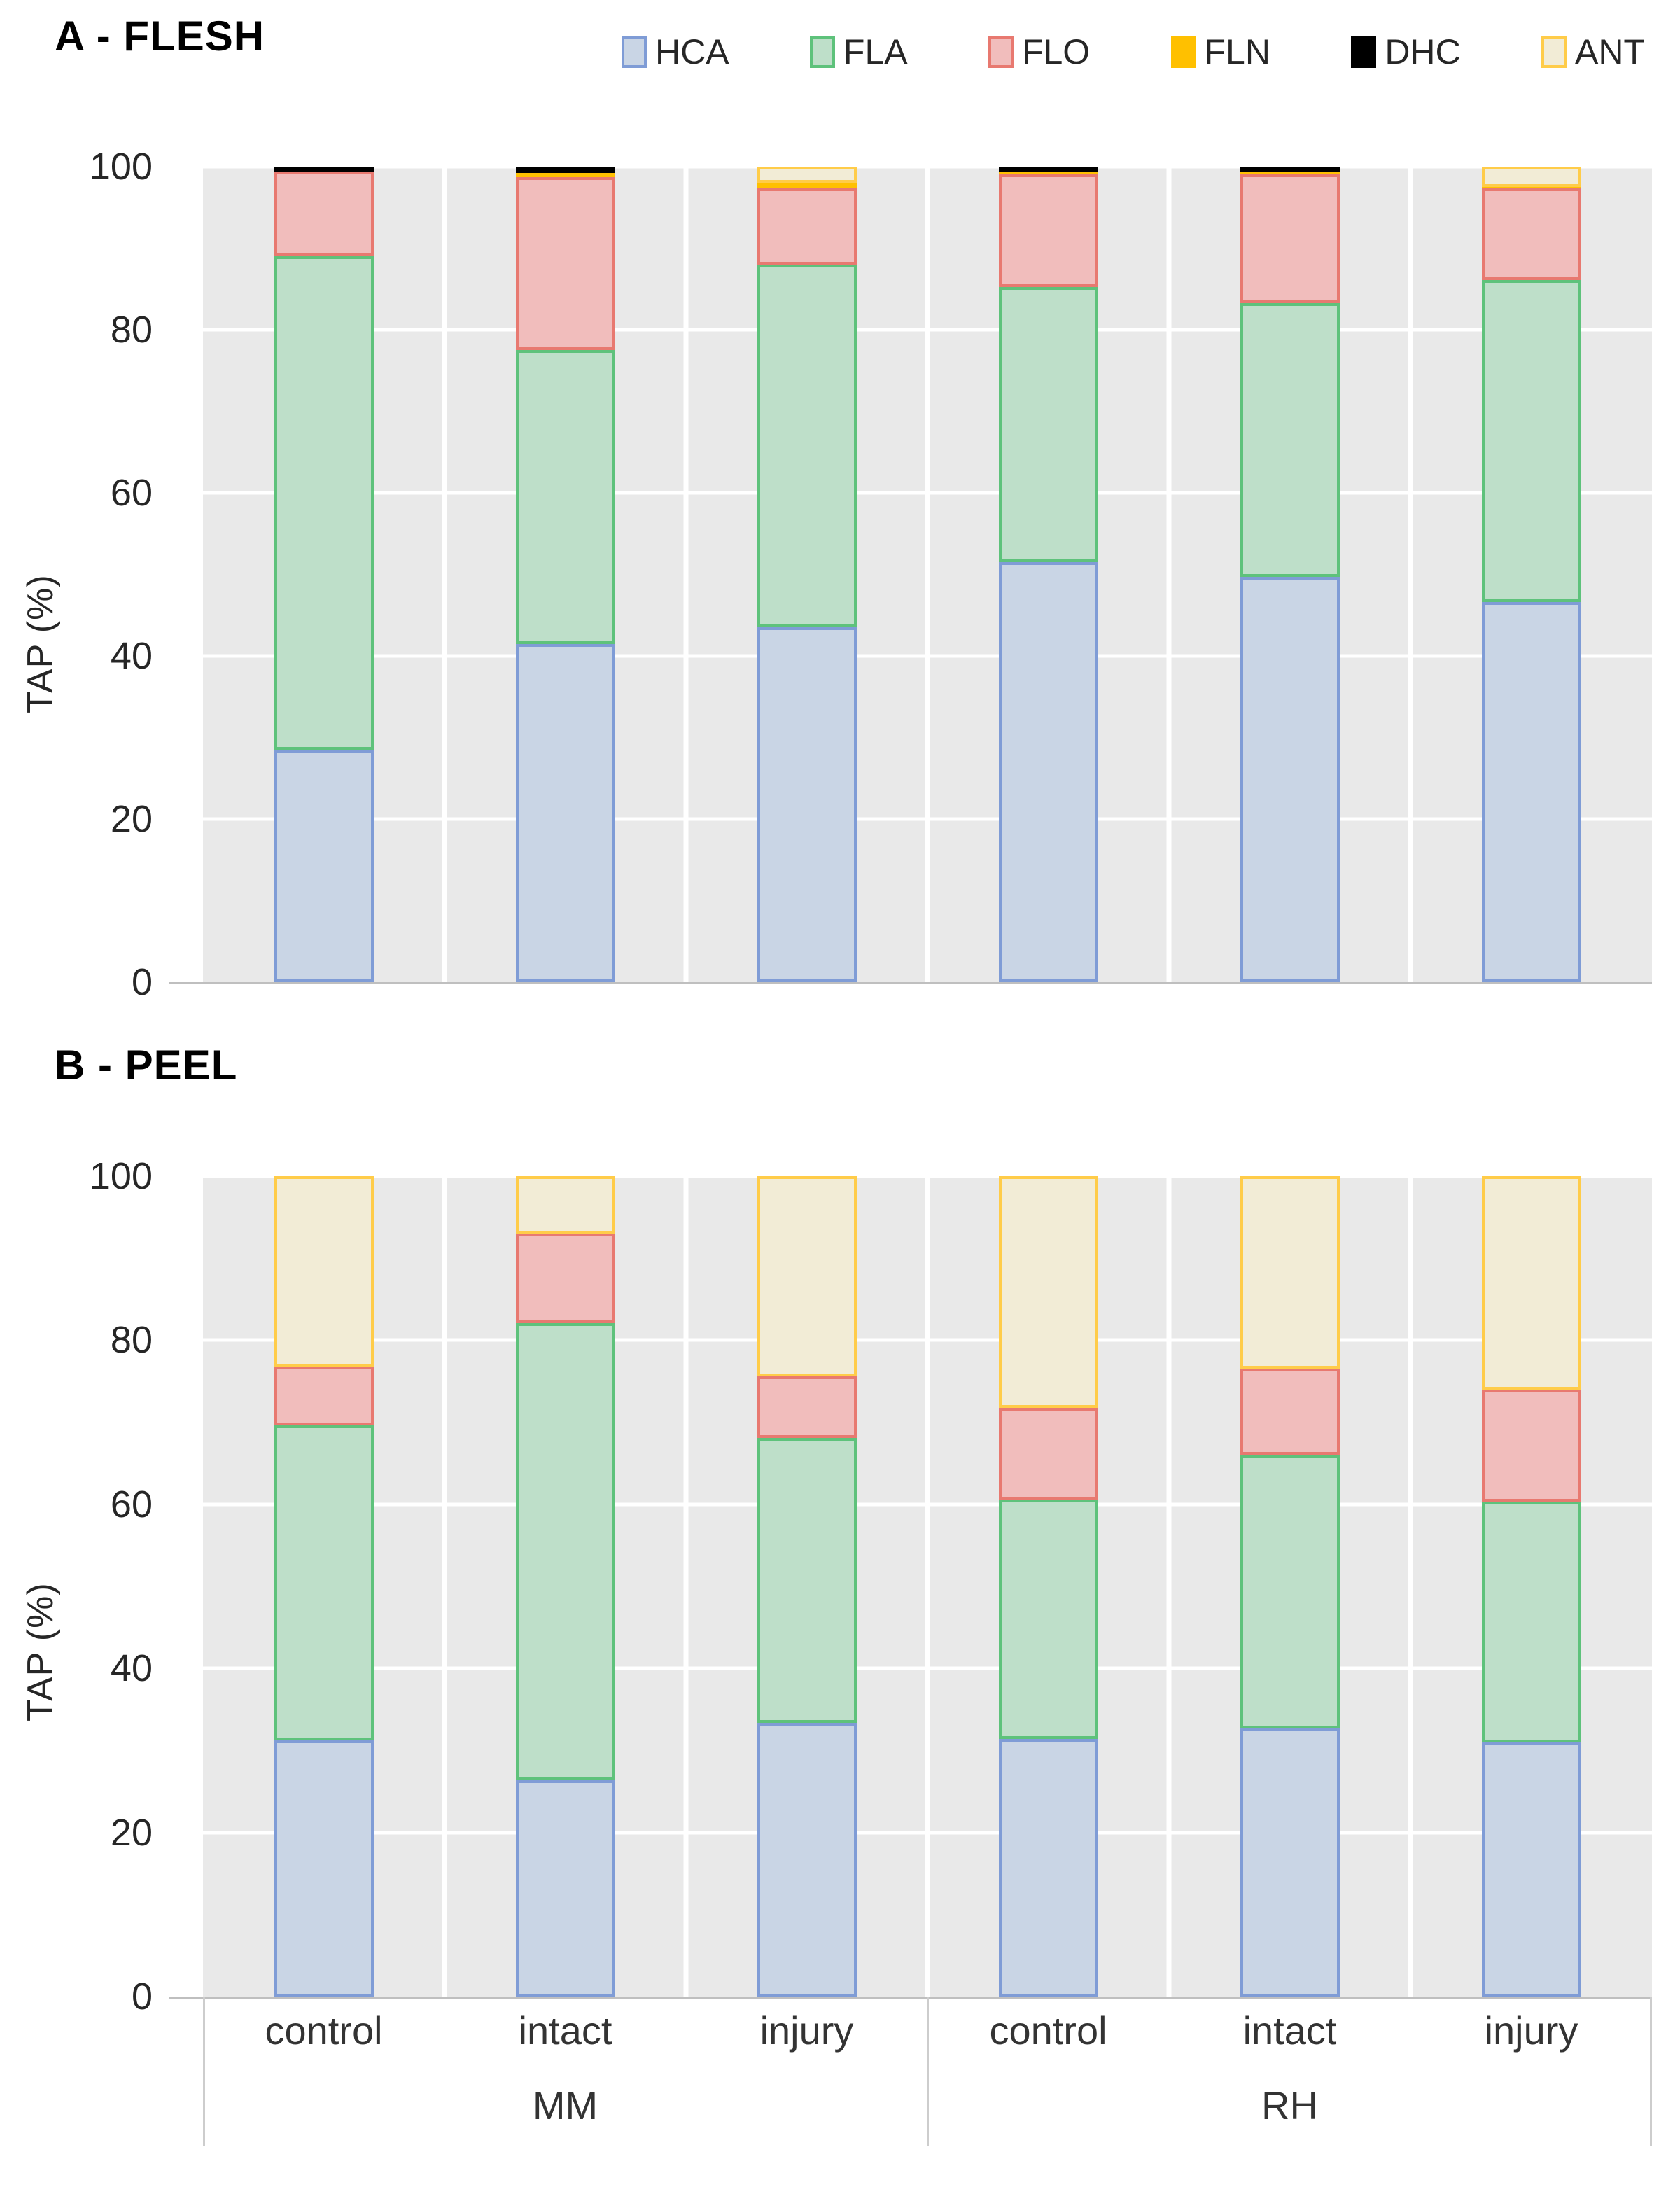 Image resolution: width=1680 pixels, height=2187 pixels. What do you see at coordinates (160, 36) in the screenshot?
I see `chart-a-title: A - FLESH` at bounding box center [160, 36].